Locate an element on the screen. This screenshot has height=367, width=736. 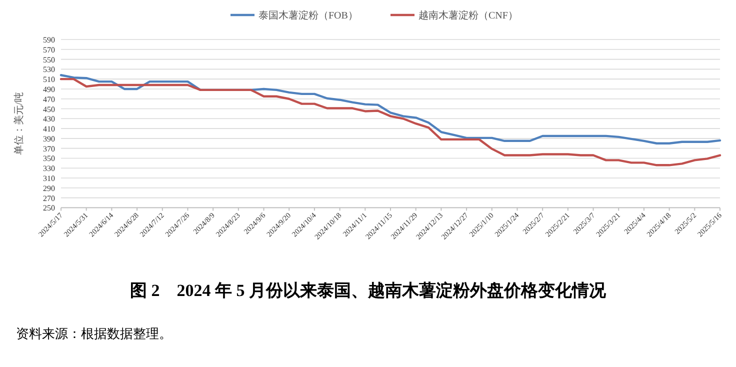
y-tick-label: 350 is located at coordinates (49, 159).